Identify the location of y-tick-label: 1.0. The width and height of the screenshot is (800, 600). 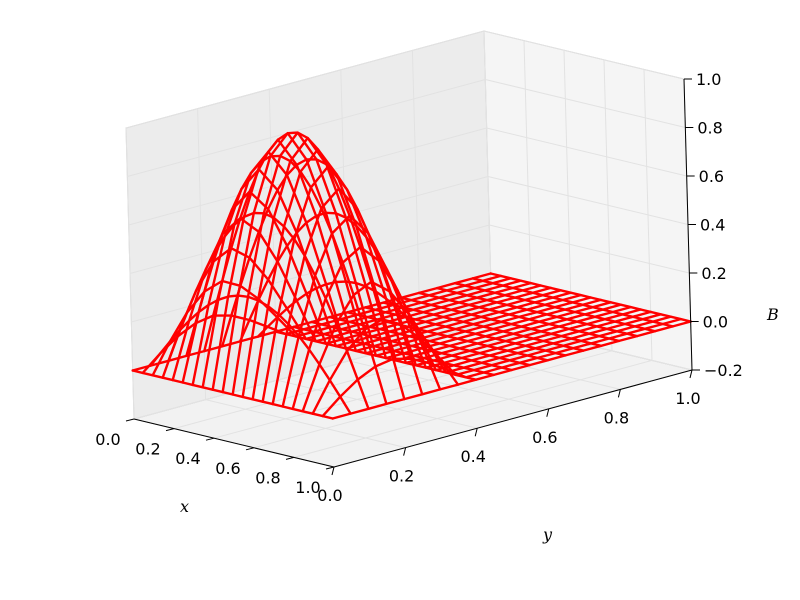
(687, 398).